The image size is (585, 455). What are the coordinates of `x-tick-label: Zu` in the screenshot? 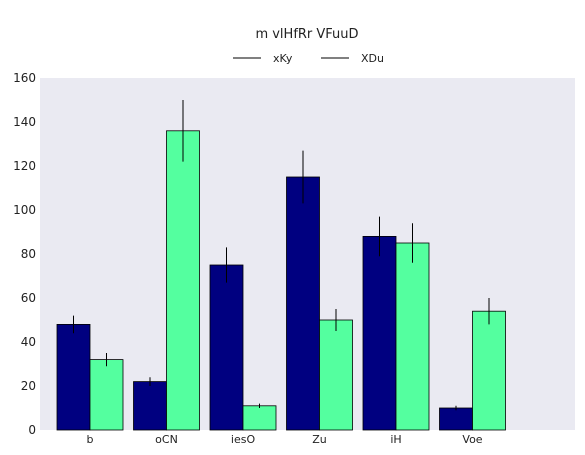 It's located at (319, 439).